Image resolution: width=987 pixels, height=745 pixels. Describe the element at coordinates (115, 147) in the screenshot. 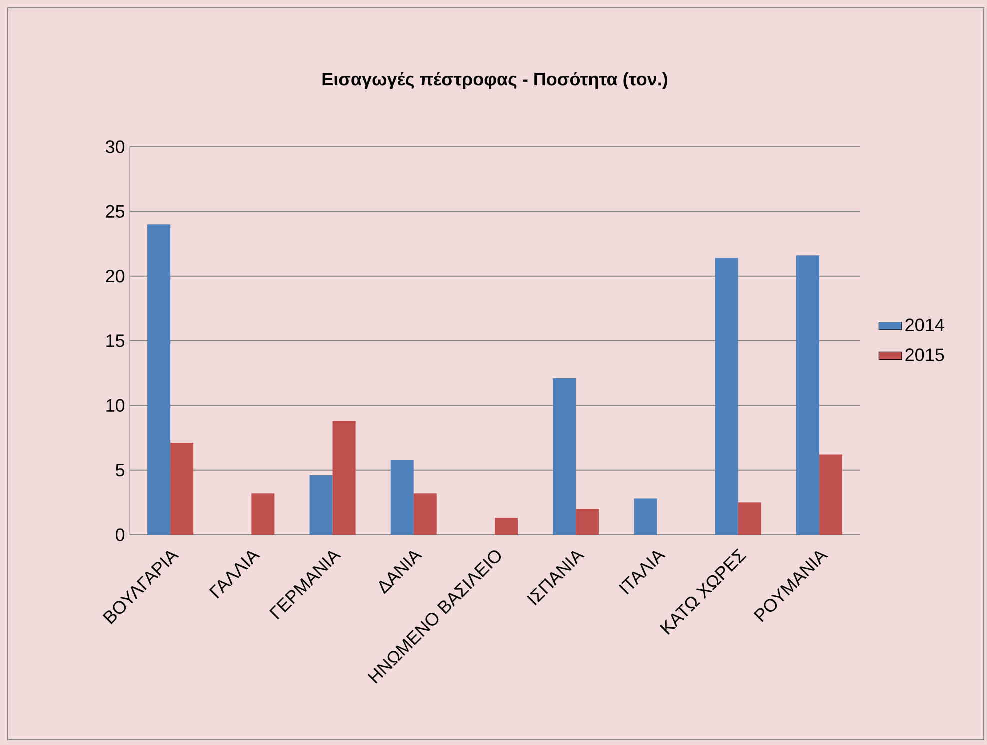

I see `y-tick-label: 30` at that location.